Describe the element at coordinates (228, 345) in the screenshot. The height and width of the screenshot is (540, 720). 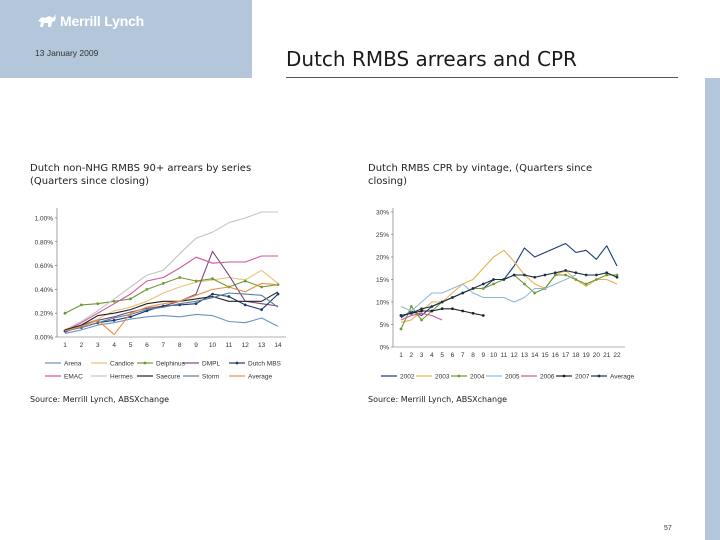
I see `chart1-x-tick-label: 11` at that location.